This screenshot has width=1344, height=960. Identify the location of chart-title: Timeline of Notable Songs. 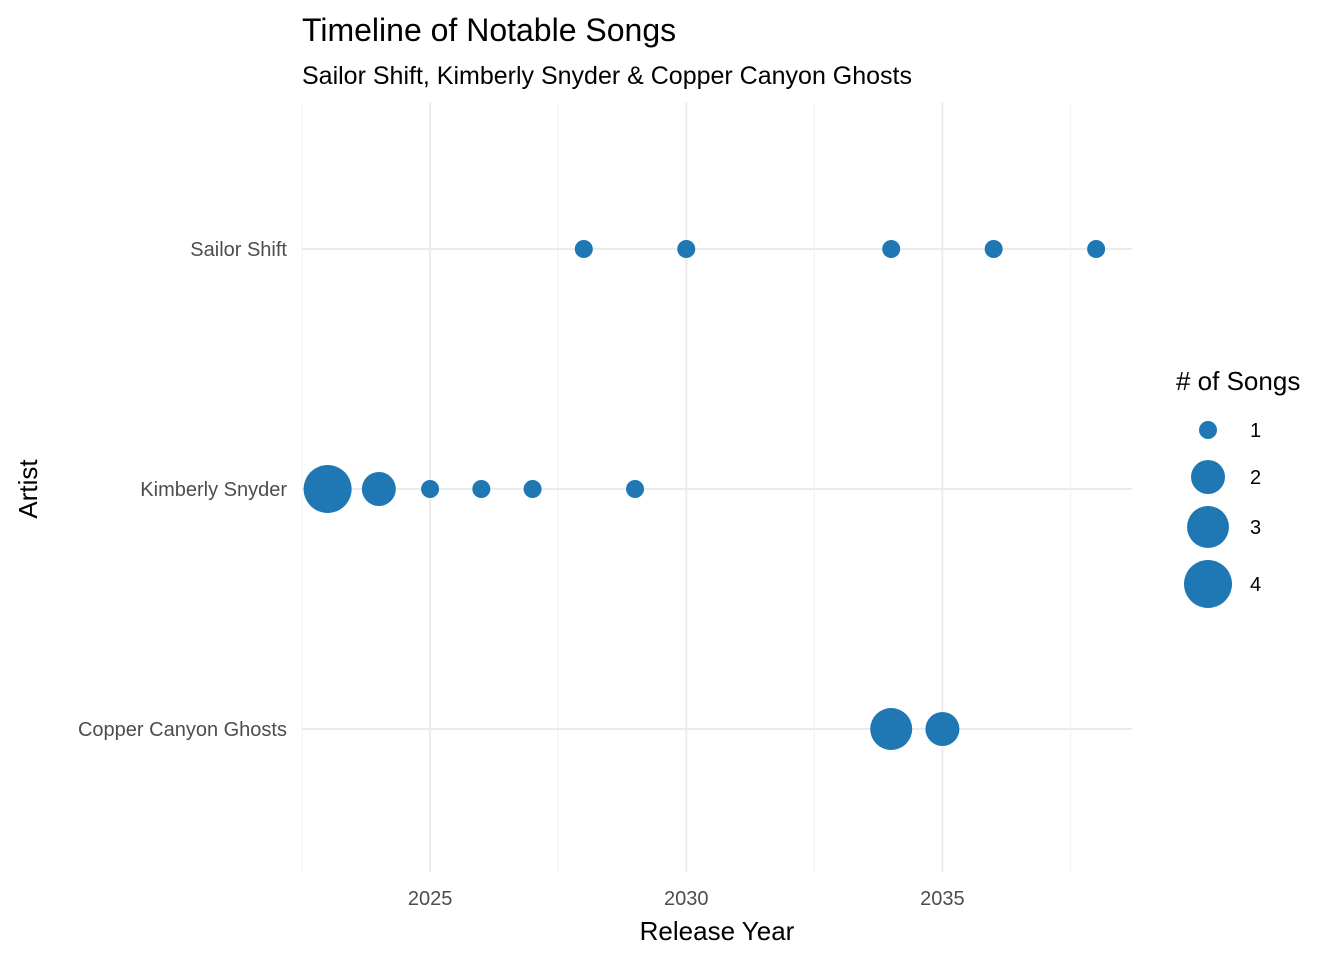
(489, 30).